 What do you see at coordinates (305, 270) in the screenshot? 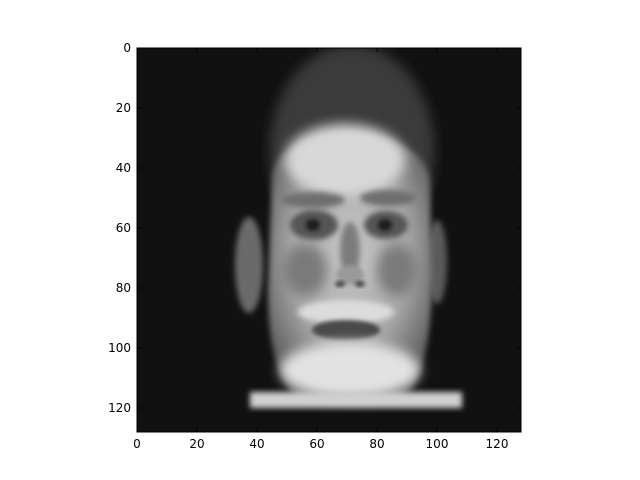
I see `left-cheek` at bounding box center [305, 270].